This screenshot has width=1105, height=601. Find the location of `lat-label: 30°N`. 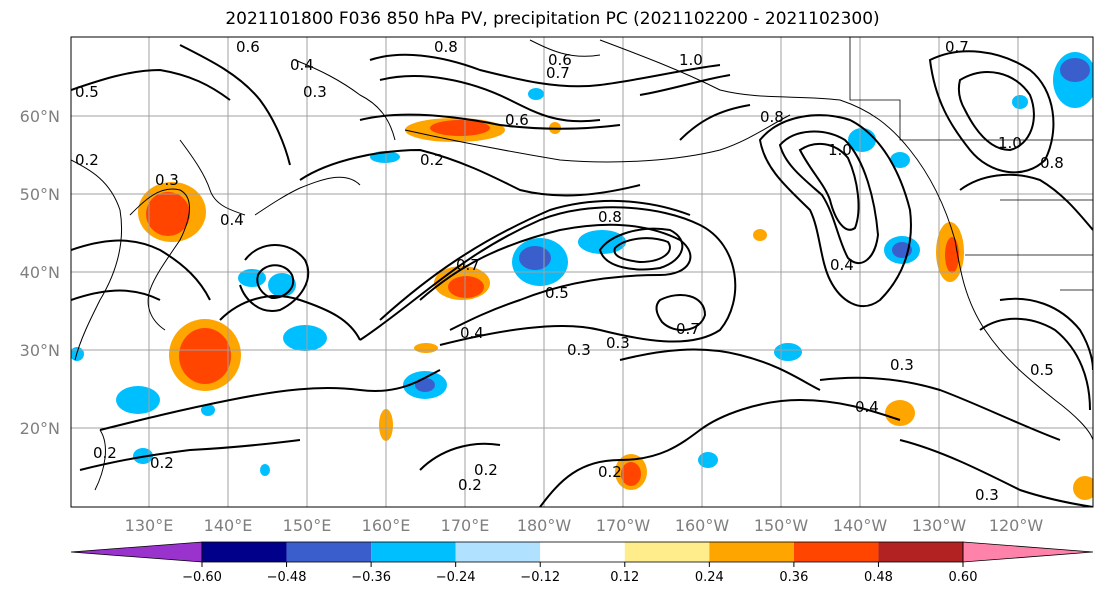

lat-label: 30°N is located at coordinates (40, 350).